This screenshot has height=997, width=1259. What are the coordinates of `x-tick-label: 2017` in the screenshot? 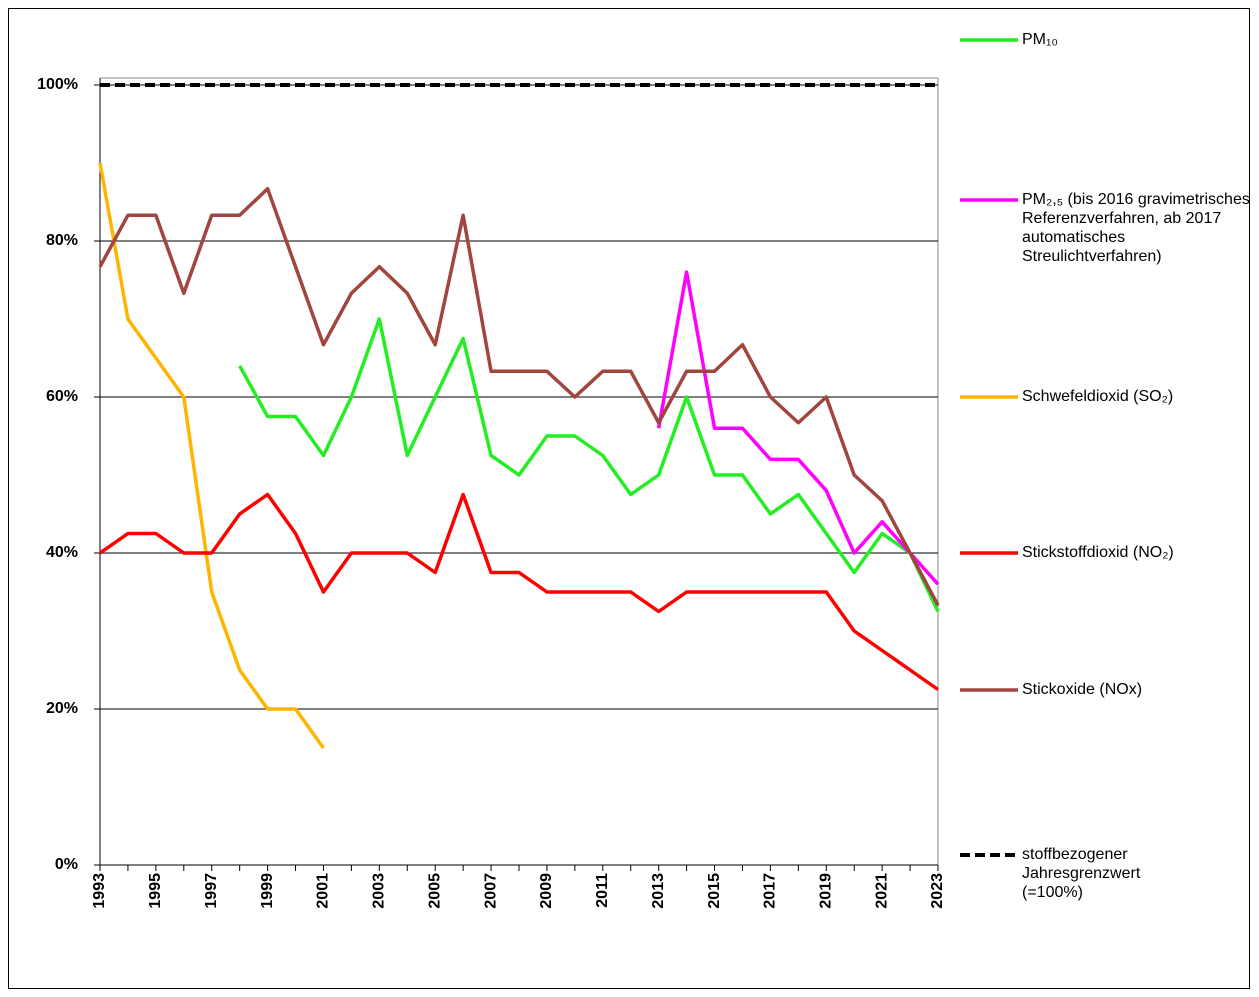 It's located at (770, 891).